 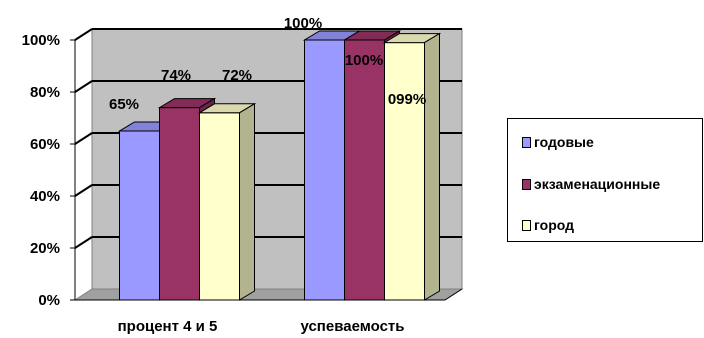 What do you see at coordinates (45, 144) in the screenshot?
I see `y-tick-label: 60%` at bounding box center [45, 144].